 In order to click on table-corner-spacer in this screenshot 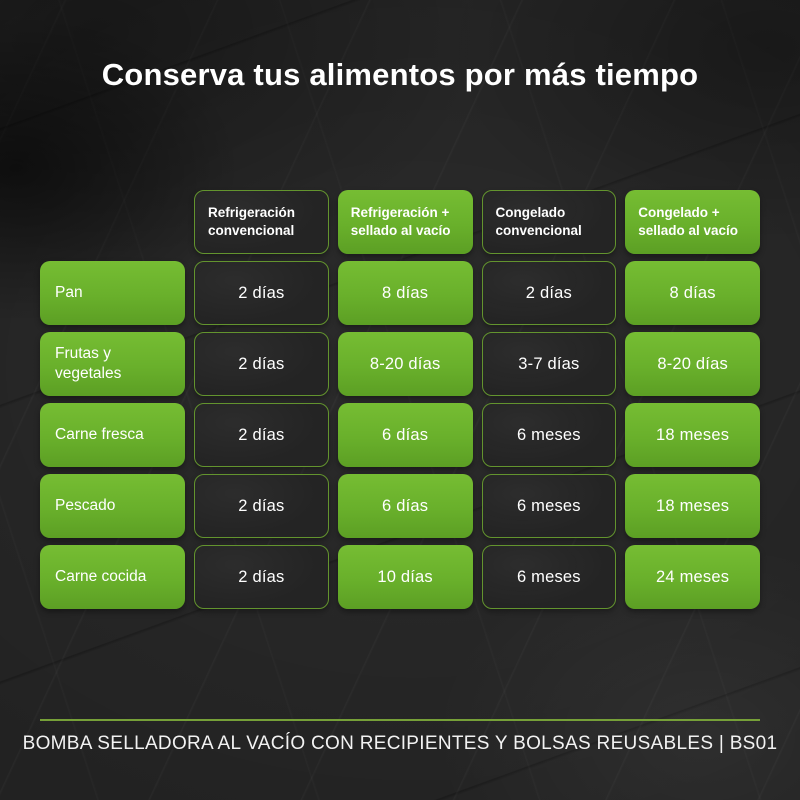, I will do `click(112, 222)`.